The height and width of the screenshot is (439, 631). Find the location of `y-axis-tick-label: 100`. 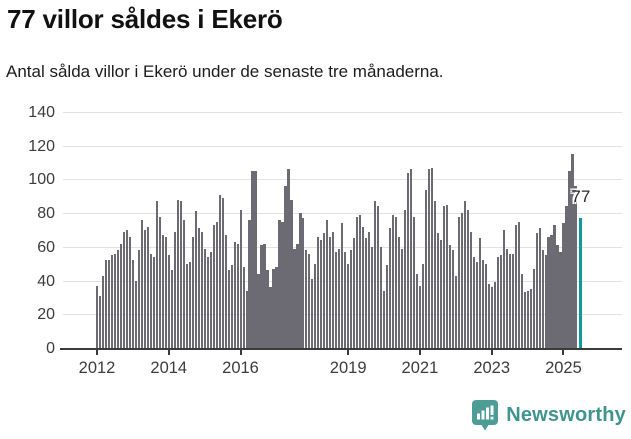

y-axis-tick-label: 100 is located at coordinates (41, 180).